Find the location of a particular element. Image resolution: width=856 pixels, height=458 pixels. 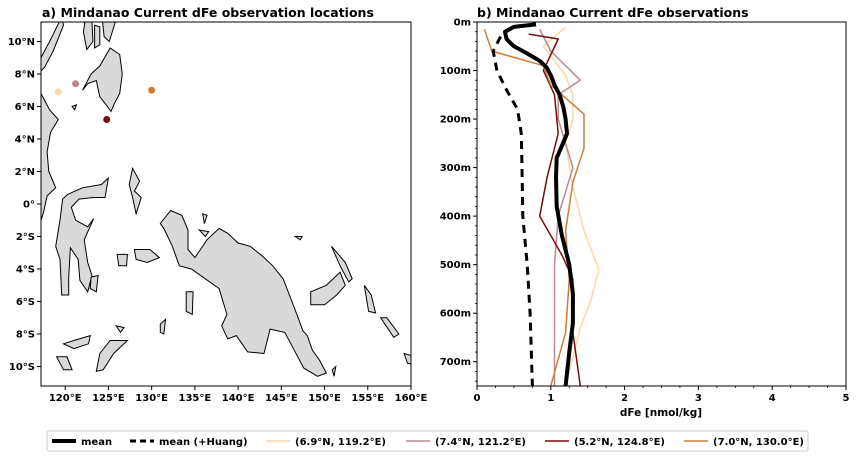

map-ytick-label: 2°S is located at coordinates (25, 237).